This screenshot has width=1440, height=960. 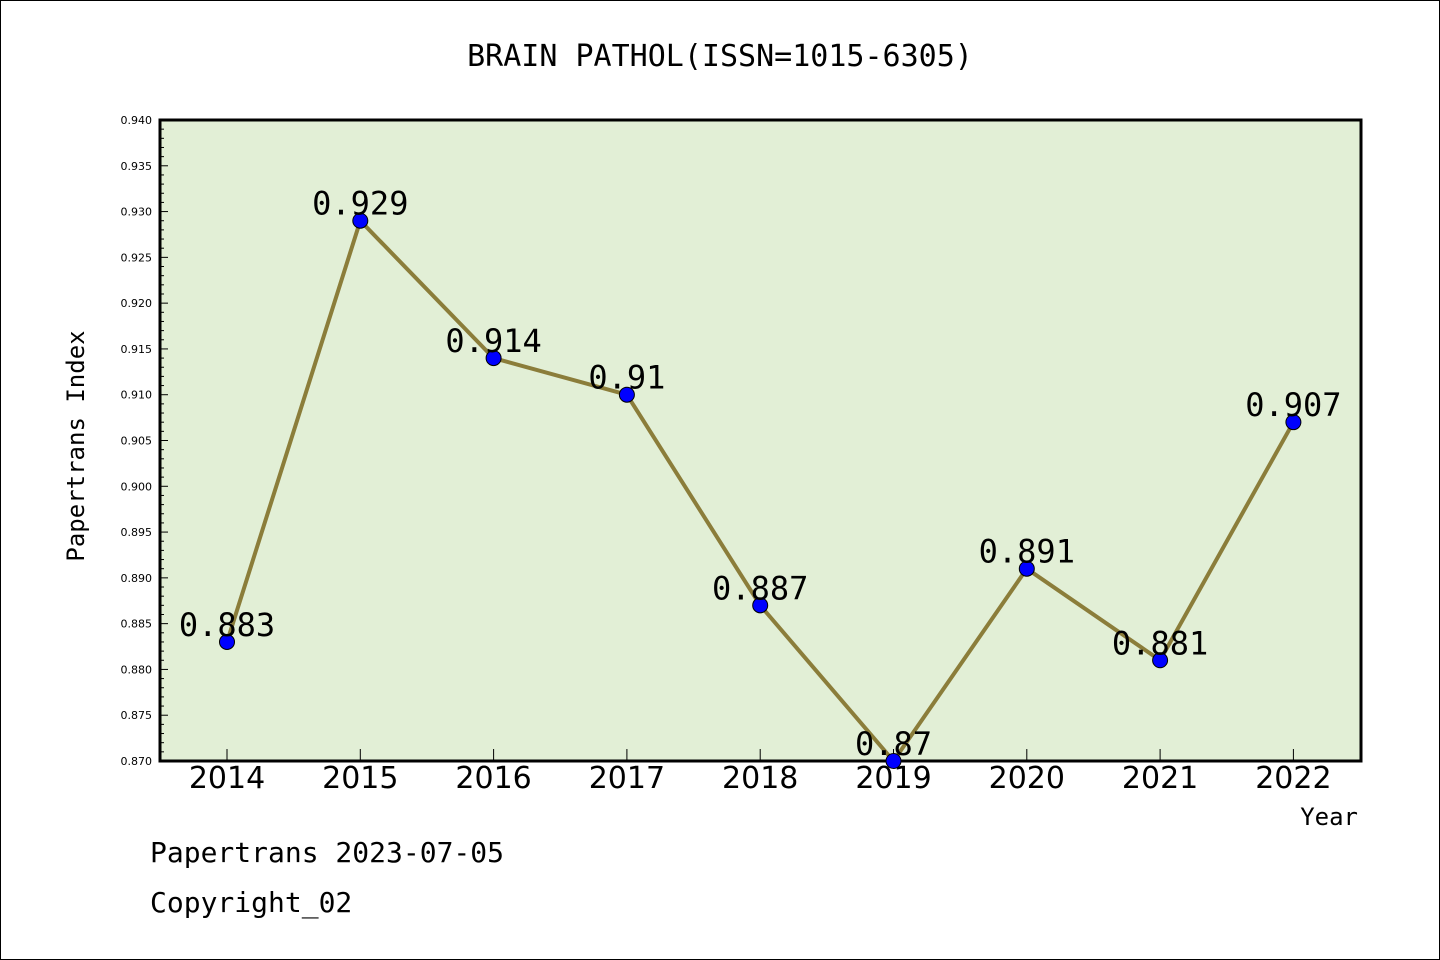 What do you see at coordinates (137, 486) in the screenshot?
I see `y-tick-label: 0.900` at bounding box center [137, 486].